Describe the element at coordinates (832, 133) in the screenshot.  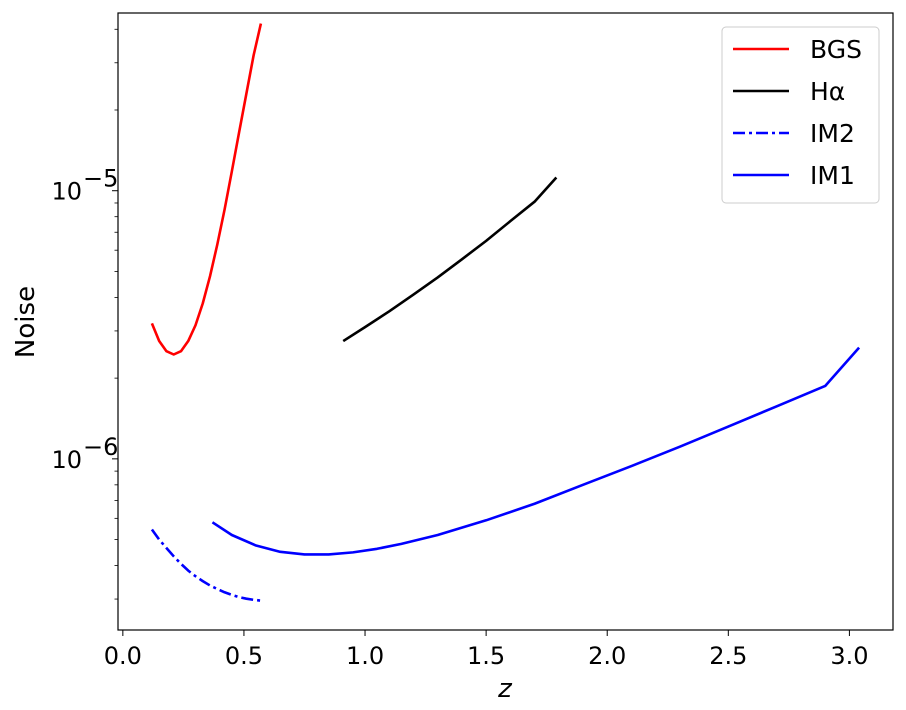
I see `legend-label: IM2` at that location.